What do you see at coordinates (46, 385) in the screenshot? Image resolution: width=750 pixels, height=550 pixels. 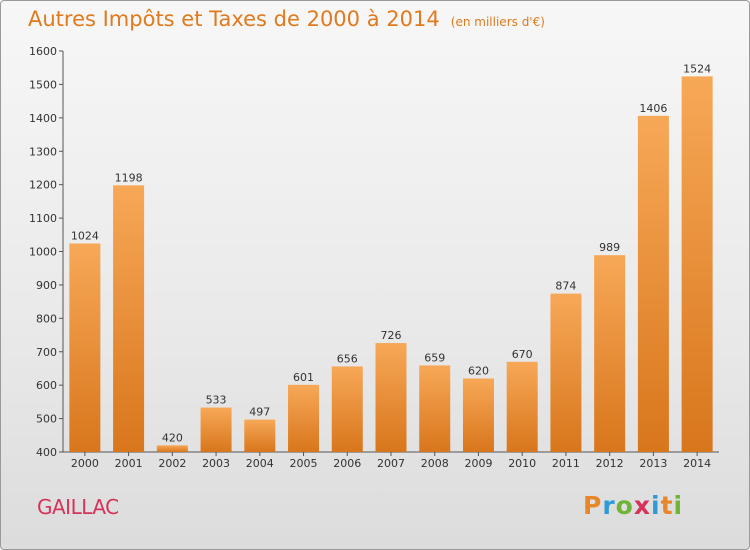 I see `y-tick-label: 600` at bounding box center [46, 385].